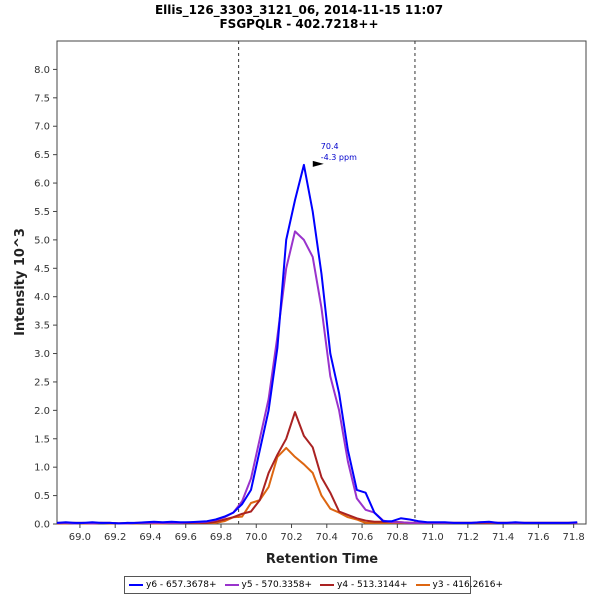  I want to click on peak-annotation: 70.4 -4.3 ppm, so click(334, 154).